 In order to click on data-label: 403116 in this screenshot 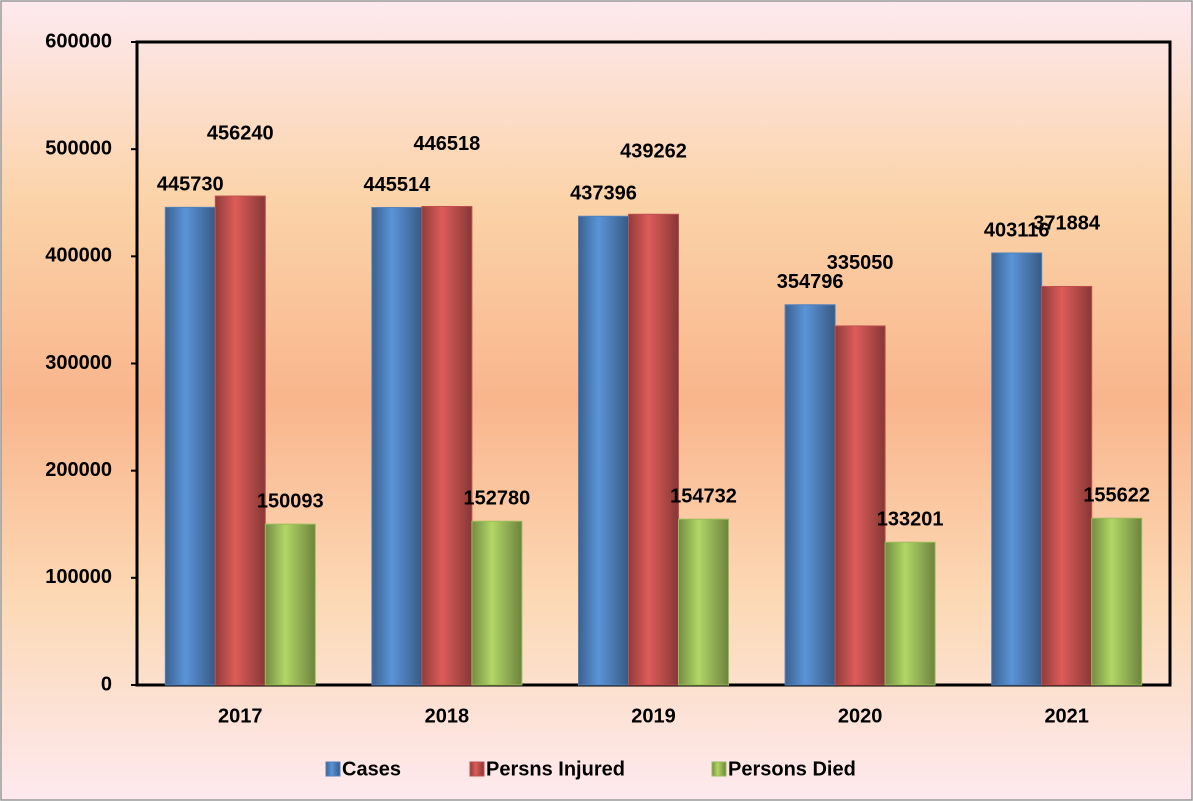, I will do `click(1017, 230)`.